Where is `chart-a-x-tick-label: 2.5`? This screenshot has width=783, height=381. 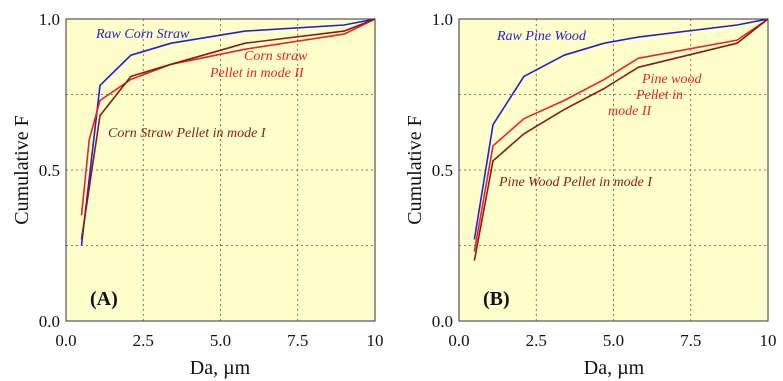
chart-a-x-tick-label: 2.5 is located at coordinates (143, 340).